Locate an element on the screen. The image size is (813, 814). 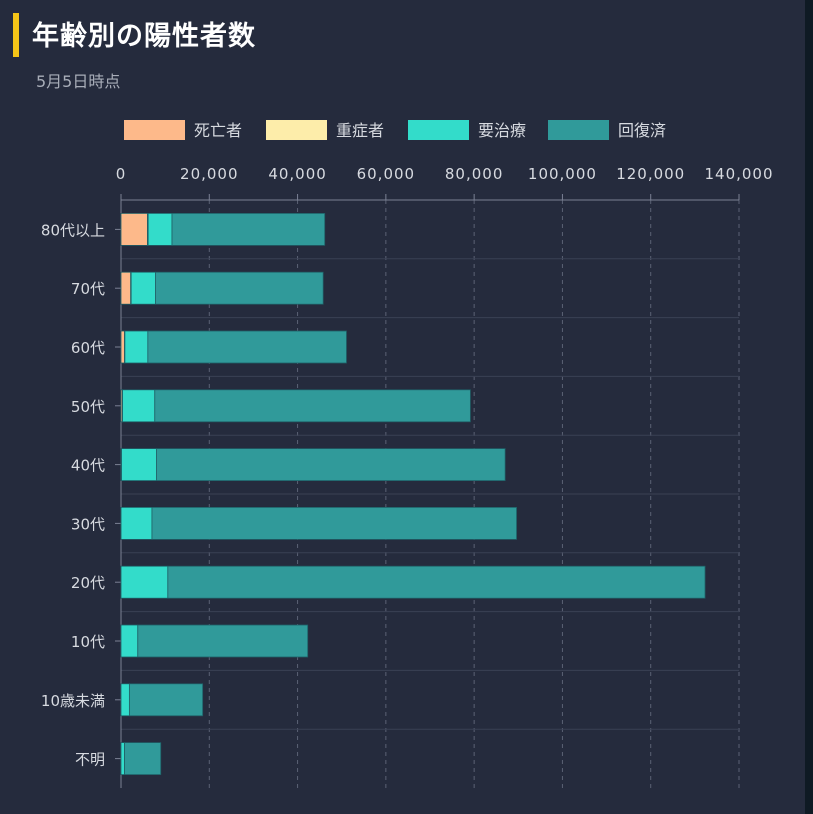
legend-label-0: 死亡者 is located at coordinates (218, 130).